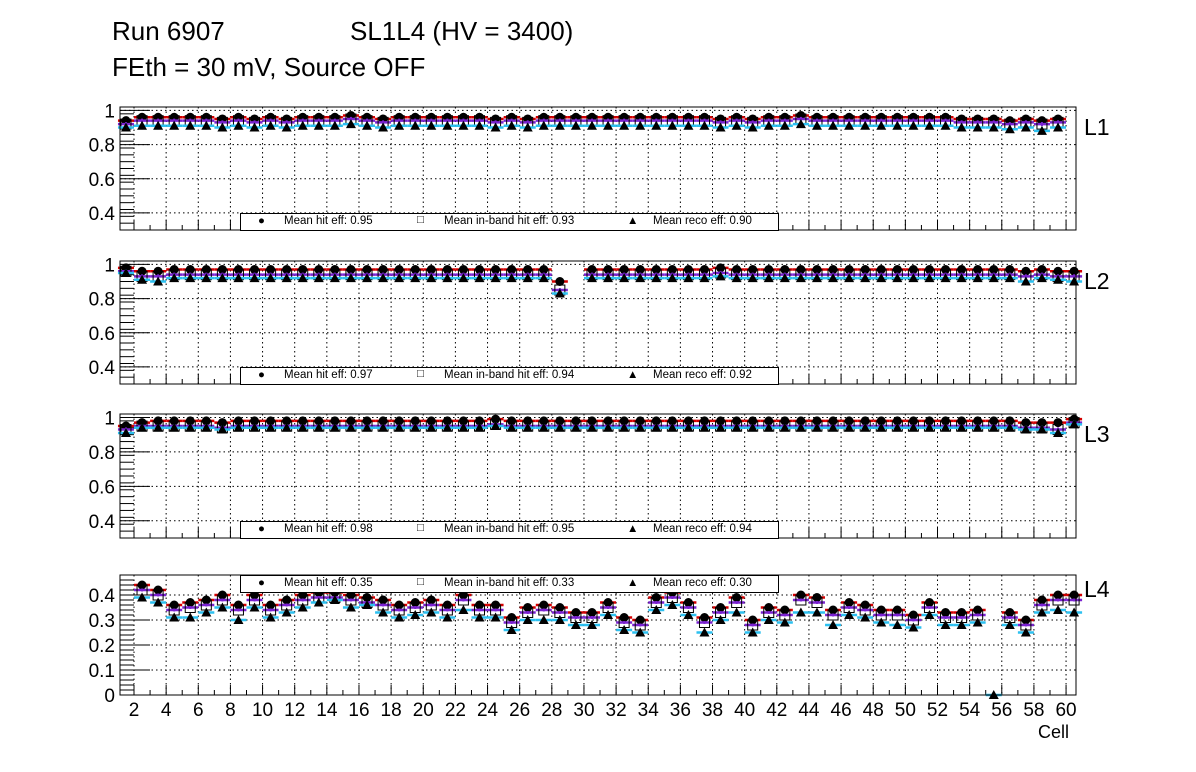 This screenshot has height=772, width=1196. Describe the element at coordinates (680, 710) in the screenshot. I see `x-tick-label: 36` at that location.